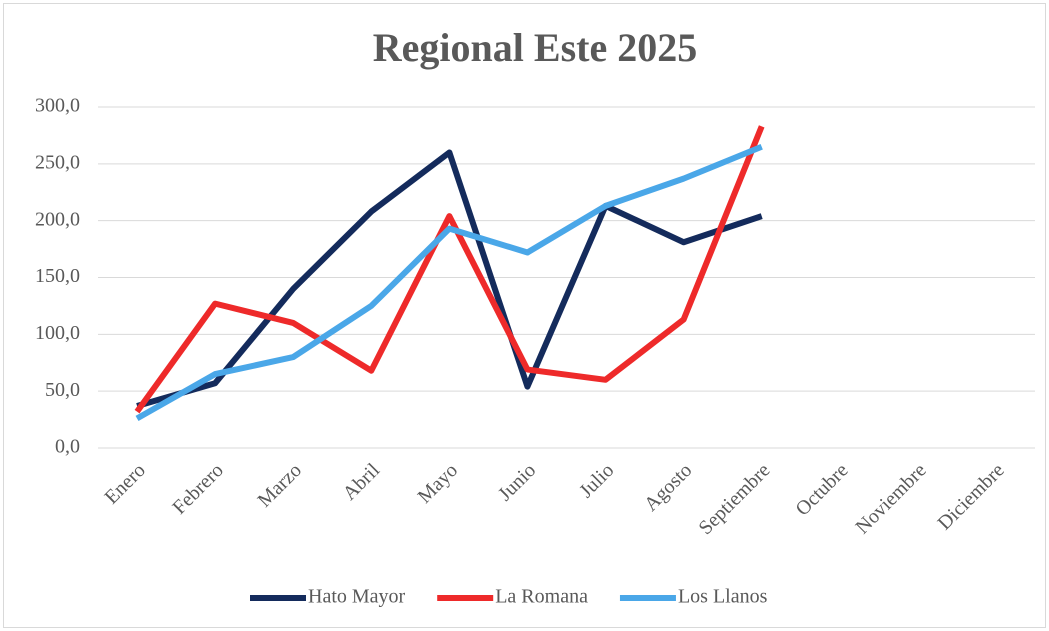  Describe the element at coordinates (62, 390) in the screenshot. I see `y-tick-label: 50,0` at that location.